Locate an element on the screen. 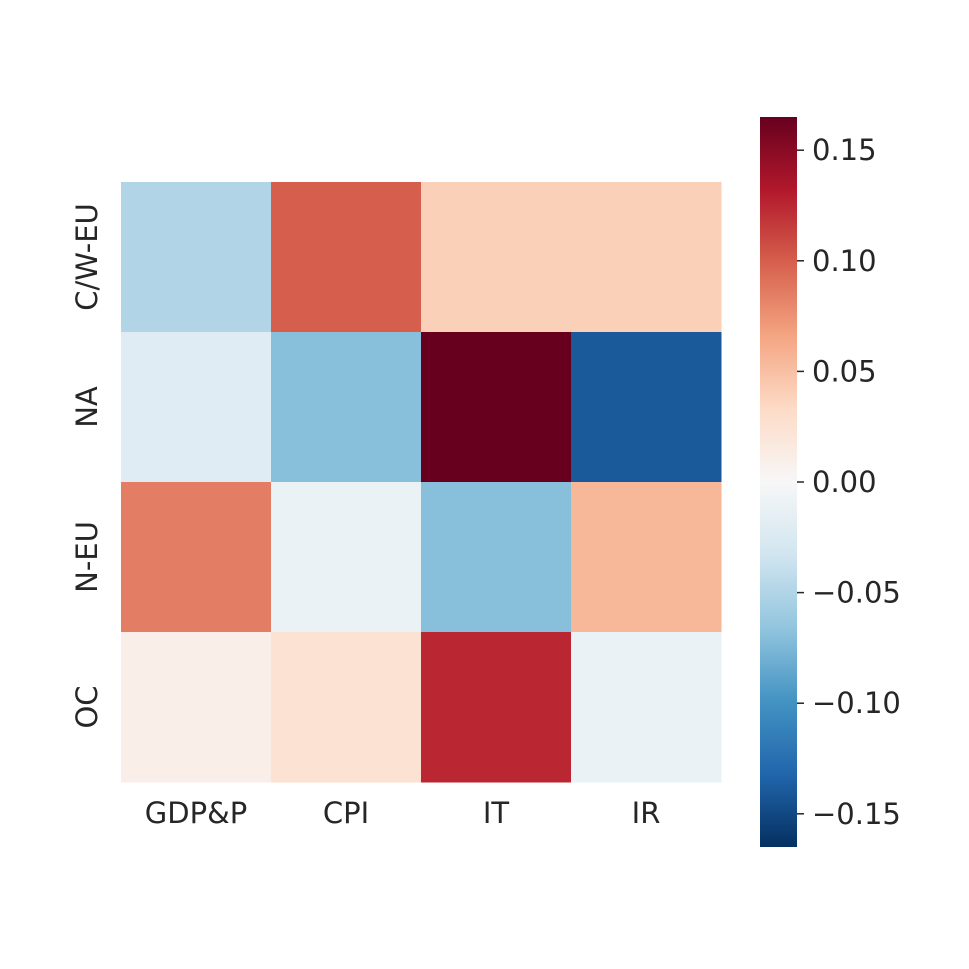 This screenshot has height=969, width=969. colorbar-tick-label: 0.15 is located at coordinates (844, 150).